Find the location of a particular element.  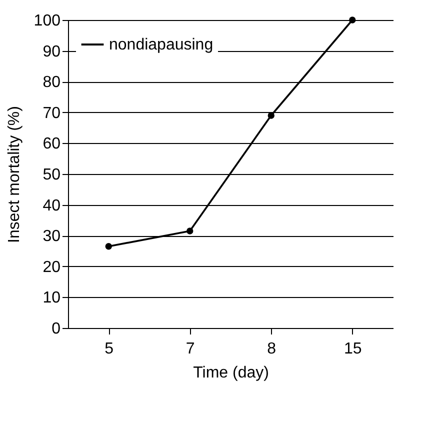

x-tick-label: 7 is located at coordinates (190, 349).